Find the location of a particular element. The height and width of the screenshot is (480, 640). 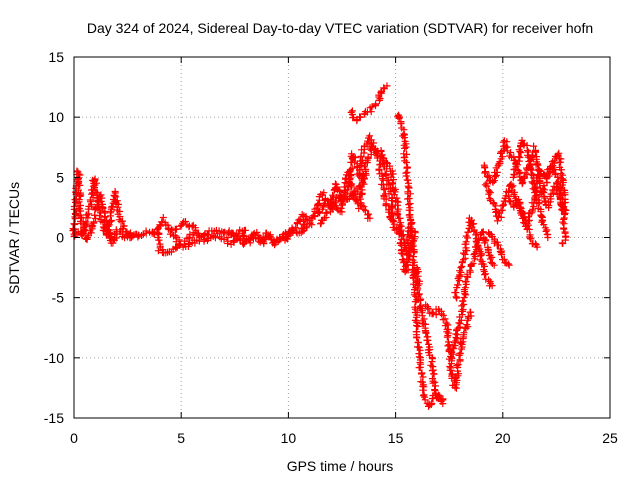

y-tick-label: -10 is located at coordinates (54, 358).